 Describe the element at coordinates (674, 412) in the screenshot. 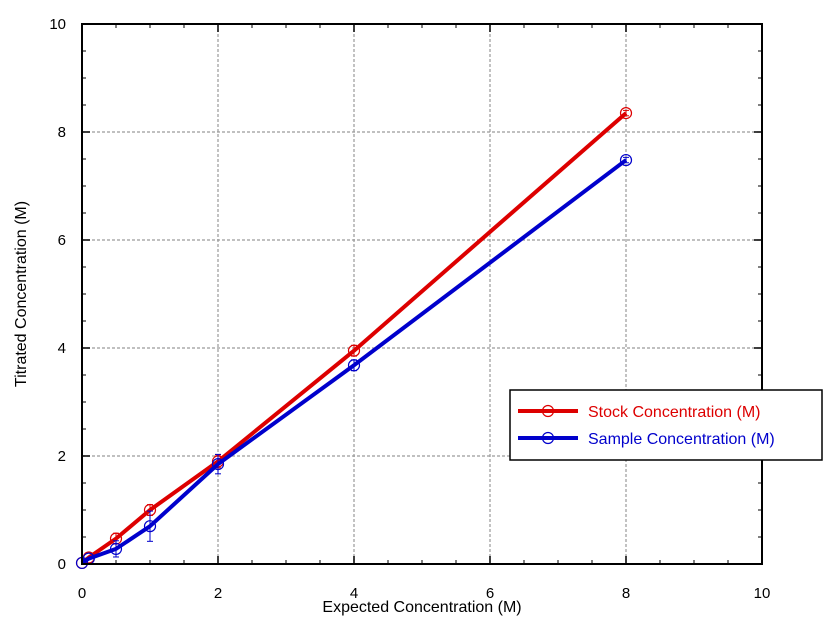

I see `legend-label: Stock Concentration (M)` at that location.